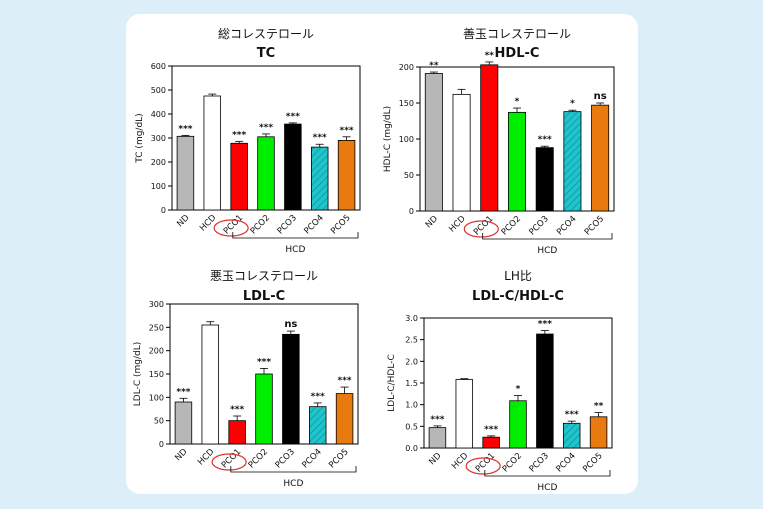 The width and height of the screenshot is (763, 509). What do you see at coordinates (517, 53) in the screenshot?
I see `chart-title: HDL-C` at bounding box center [517, 53].